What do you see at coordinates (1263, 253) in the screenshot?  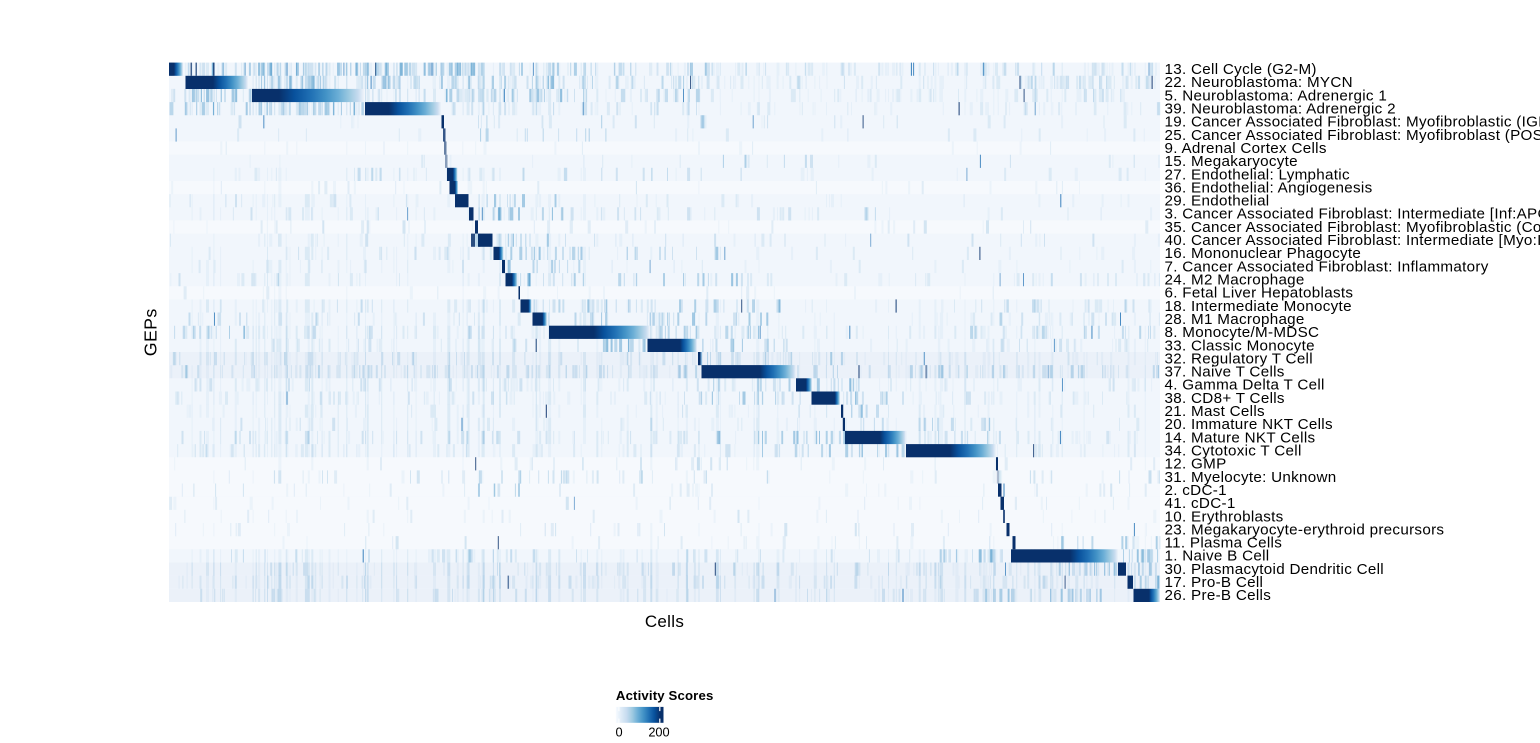 I see `svg-text: 16. Mononuclear Phagocyte` at bounding box center [1263, 253].